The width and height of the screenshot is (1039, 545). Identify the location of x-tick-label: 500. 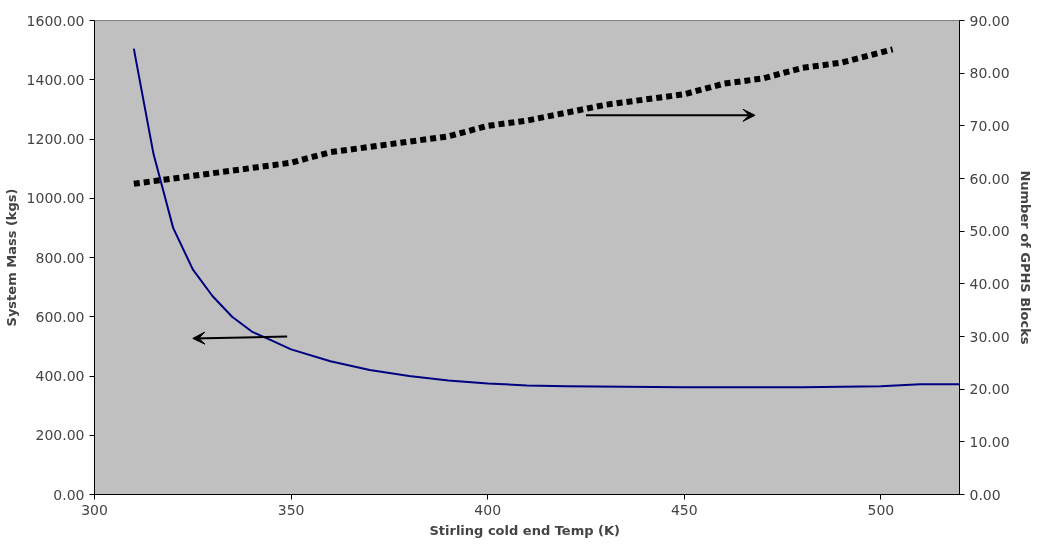
(881, 509).